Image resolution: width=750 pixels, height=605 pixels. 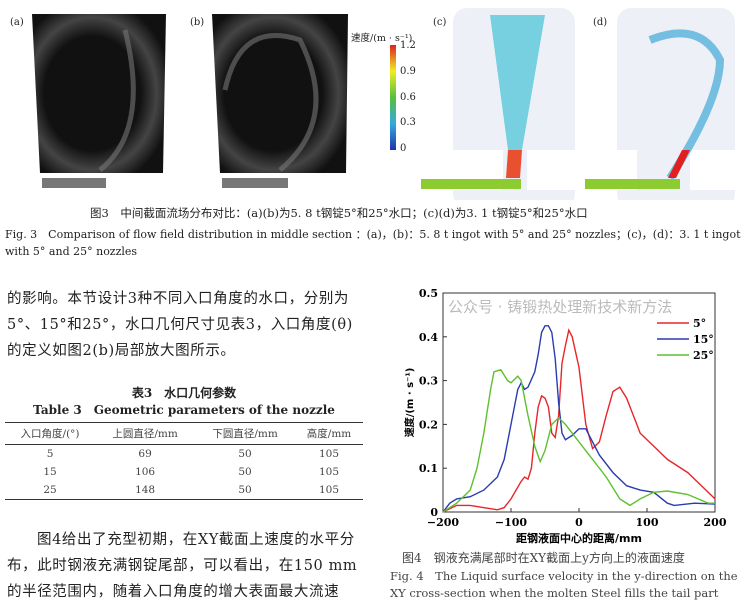 What do you see at coordinates (579, 522) in the screenshot?
I see `x-tick-label: 0` at bounding box center [579, 522].